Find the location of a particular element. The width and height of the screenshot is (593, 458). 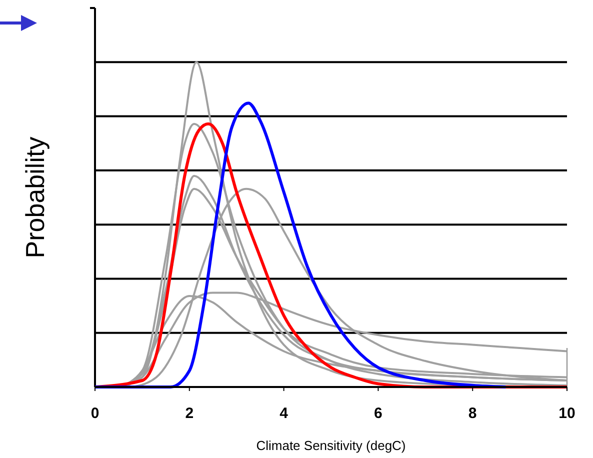

x-tick-label: 2 is located at coordinates (189, 413).